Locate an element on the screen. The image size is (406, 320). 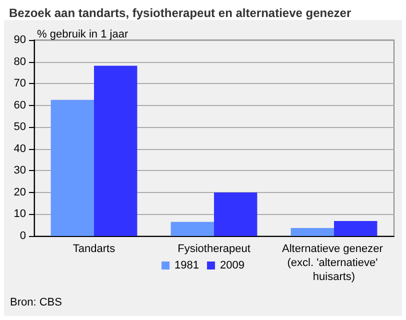
x-tick-label: Alternatieve genezer (excl. 'alternatieve' huisarts) is located at coordinates (334, 263).